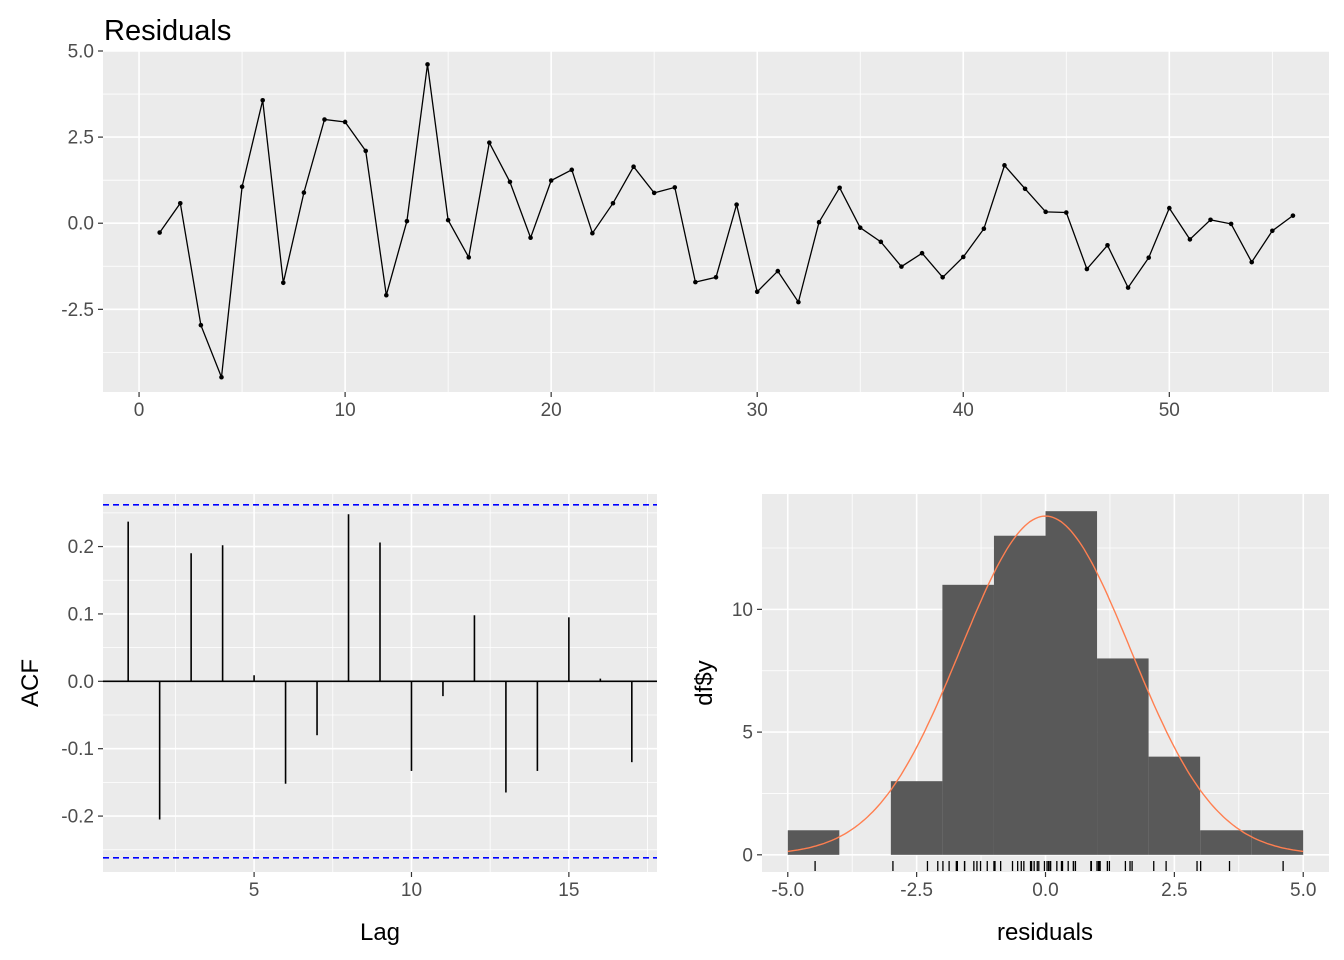 The width and height of the screenshot is (1344, 960). I want to click on acf-y-tick-label: -0.2, so click(77, 817).